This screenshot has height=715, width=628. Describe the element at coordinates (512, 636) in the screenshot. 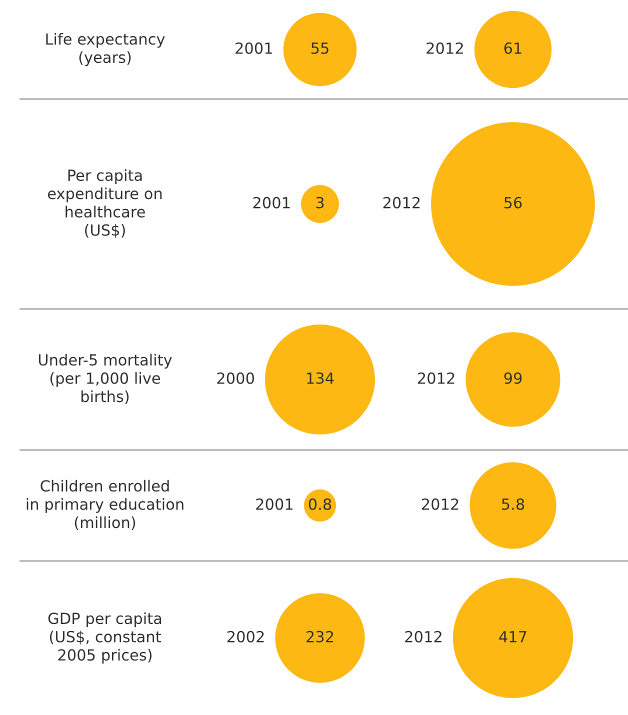

I see `data-label: 417` at that location.